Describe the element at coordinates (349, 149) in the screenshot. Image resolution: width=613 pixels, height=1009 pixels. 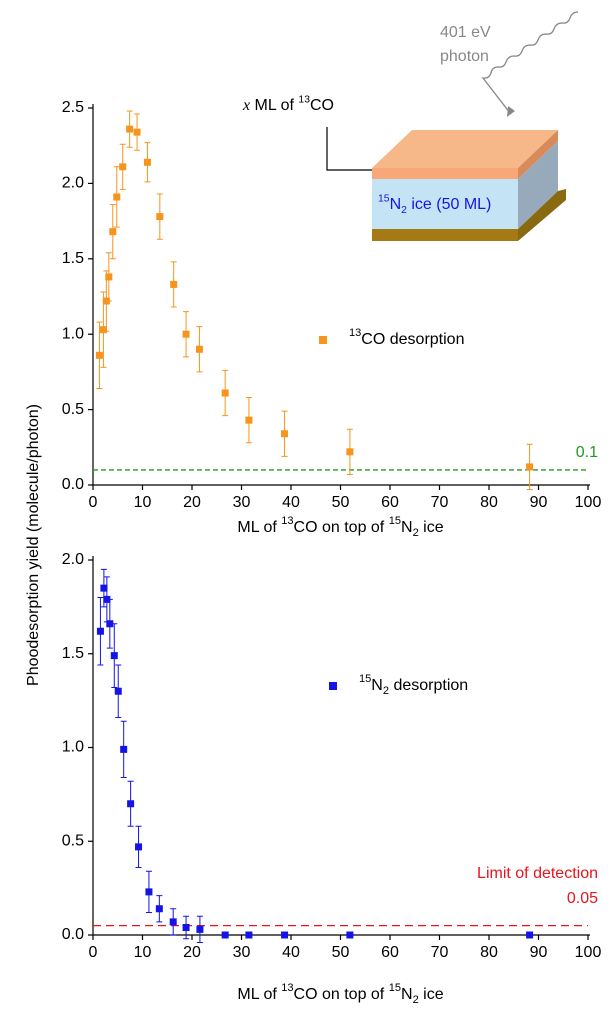
I see `bracket` at that location.